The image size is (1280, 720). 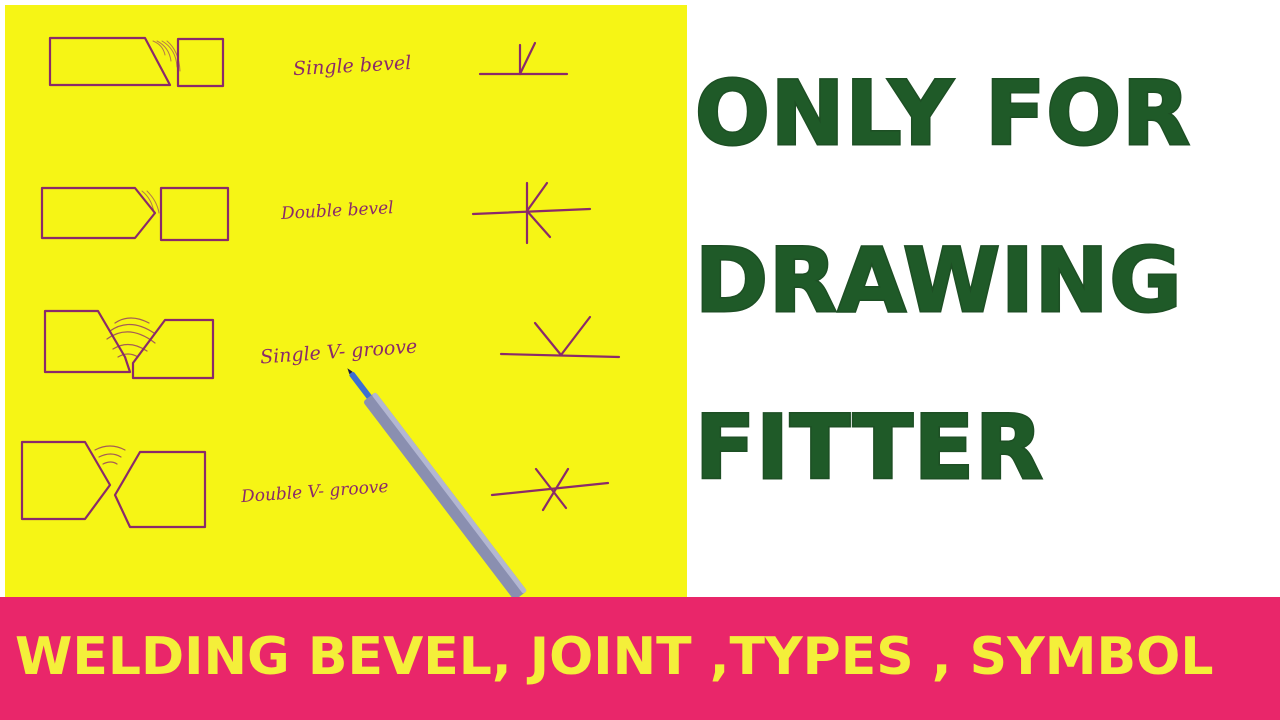 What do you see at coordinates (113, 484) in the screenshot?
I see `double-v-groove-joint-drawing` at bounding box center [113, 484].